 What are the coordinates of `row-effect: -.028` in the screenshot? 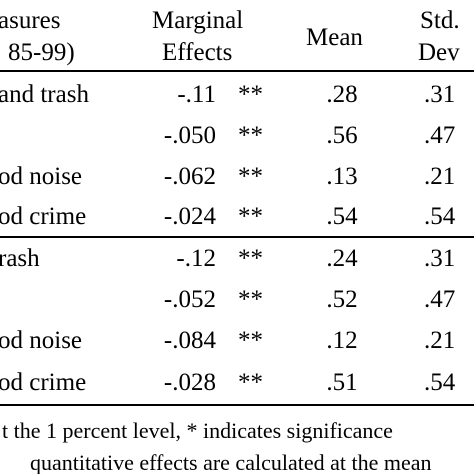 It's located at (189, 382).